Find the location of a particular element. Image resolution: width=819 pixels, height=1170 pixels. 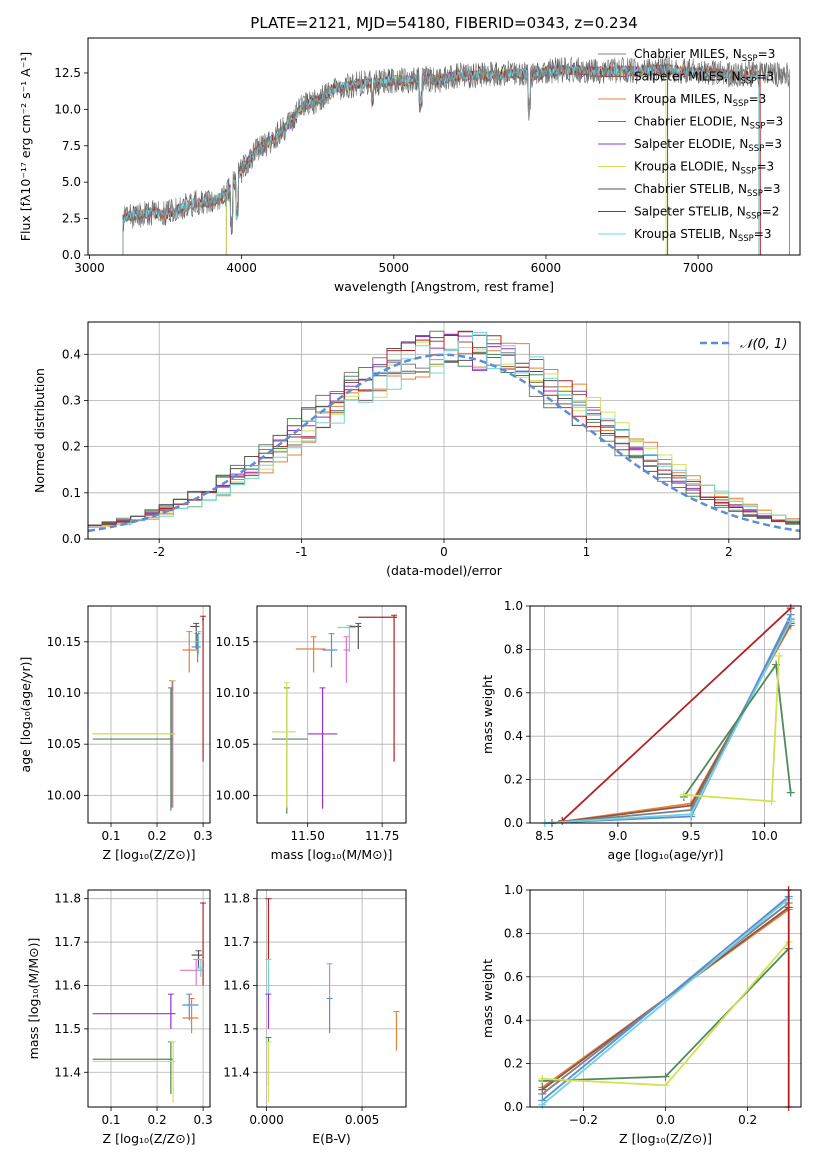

x-tick-label: 9.5 is located at coordinates (691, 836).